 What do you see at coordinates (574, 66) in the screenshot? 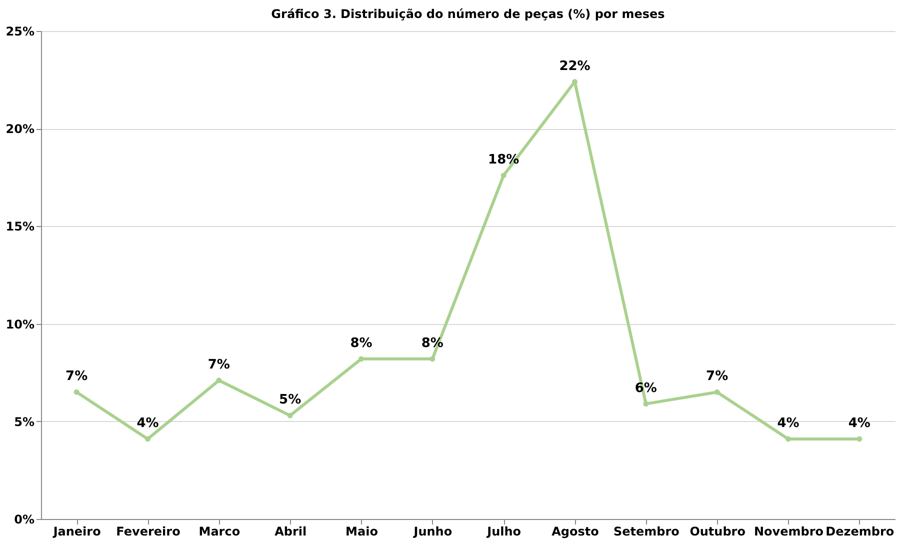
I see `data-label: 22%` at bounding box center [574, 66].